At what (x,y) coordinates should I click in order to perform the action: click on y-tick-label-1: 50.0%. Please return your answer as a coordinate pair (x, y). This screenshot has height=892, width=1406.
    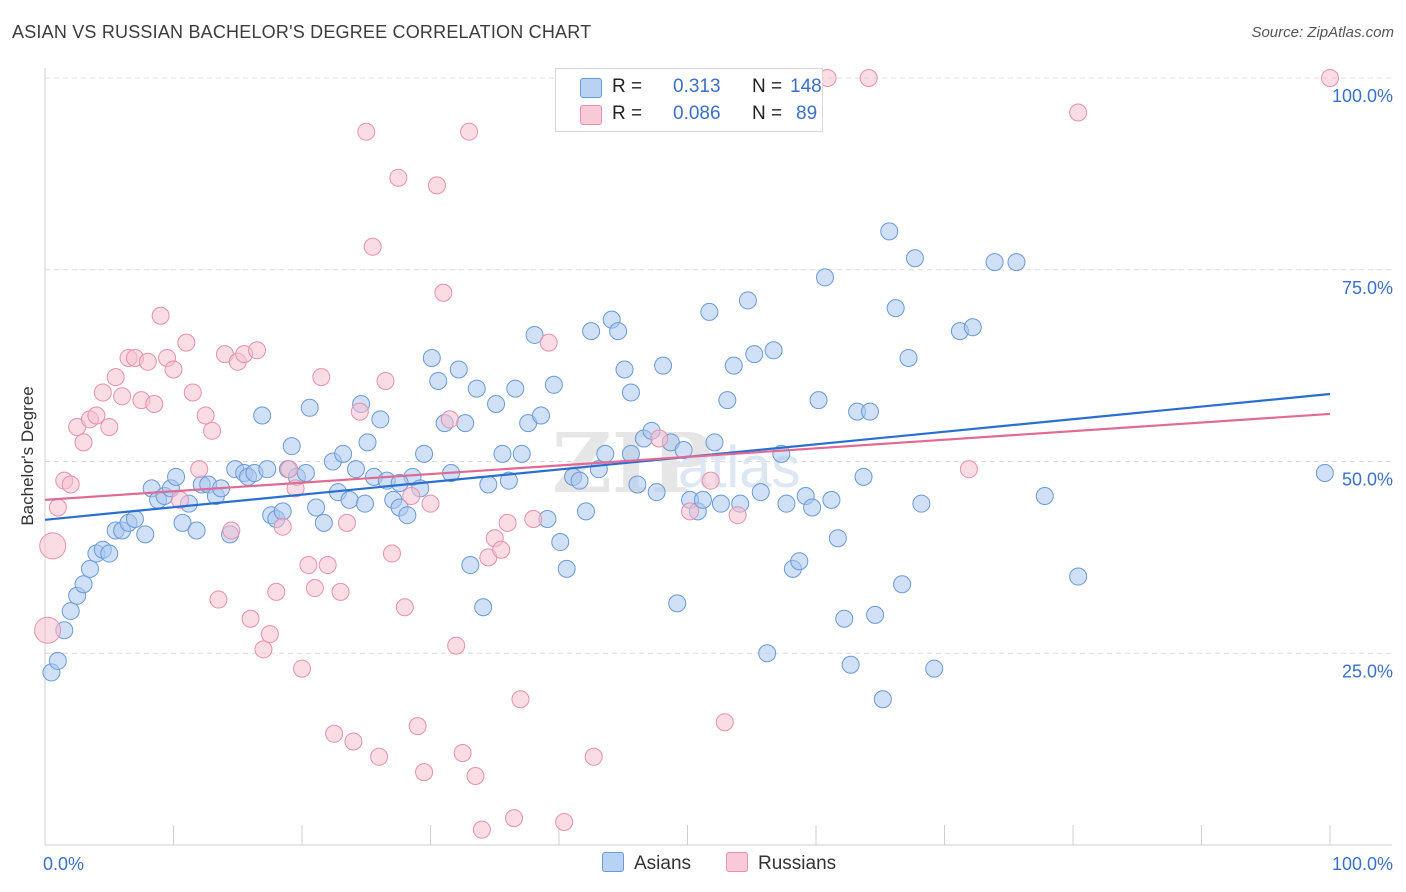
    Looking at the image, I should click on (1367, 480).